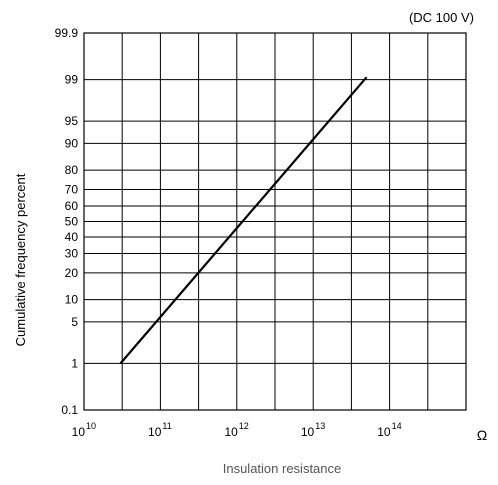  Describe the element at coordinates (72, 300) in the screenshot. I see `y-tick-label: 10` at that location.